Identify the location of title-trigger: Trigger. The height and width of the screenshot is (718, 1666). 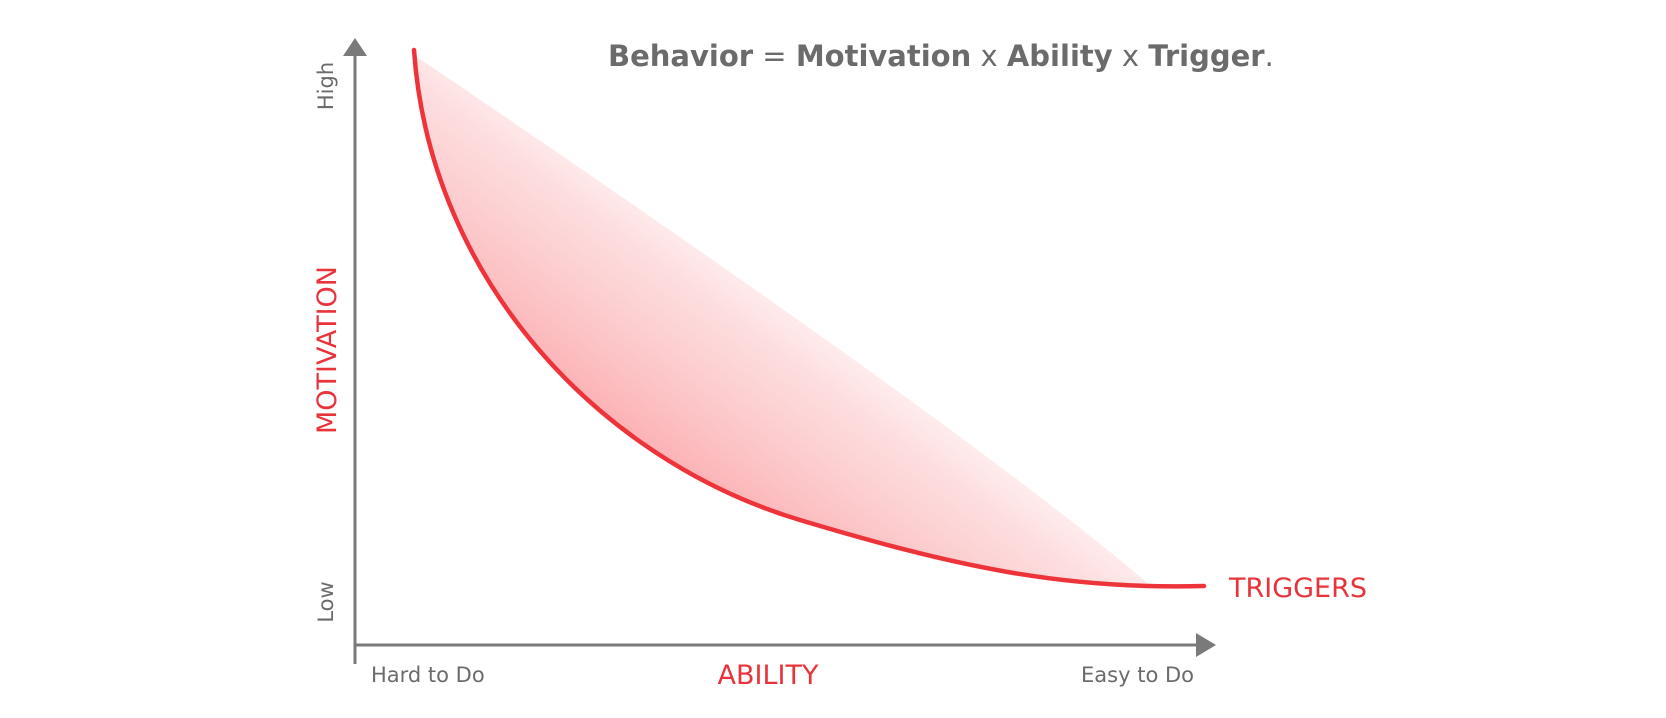
(1206, 56).